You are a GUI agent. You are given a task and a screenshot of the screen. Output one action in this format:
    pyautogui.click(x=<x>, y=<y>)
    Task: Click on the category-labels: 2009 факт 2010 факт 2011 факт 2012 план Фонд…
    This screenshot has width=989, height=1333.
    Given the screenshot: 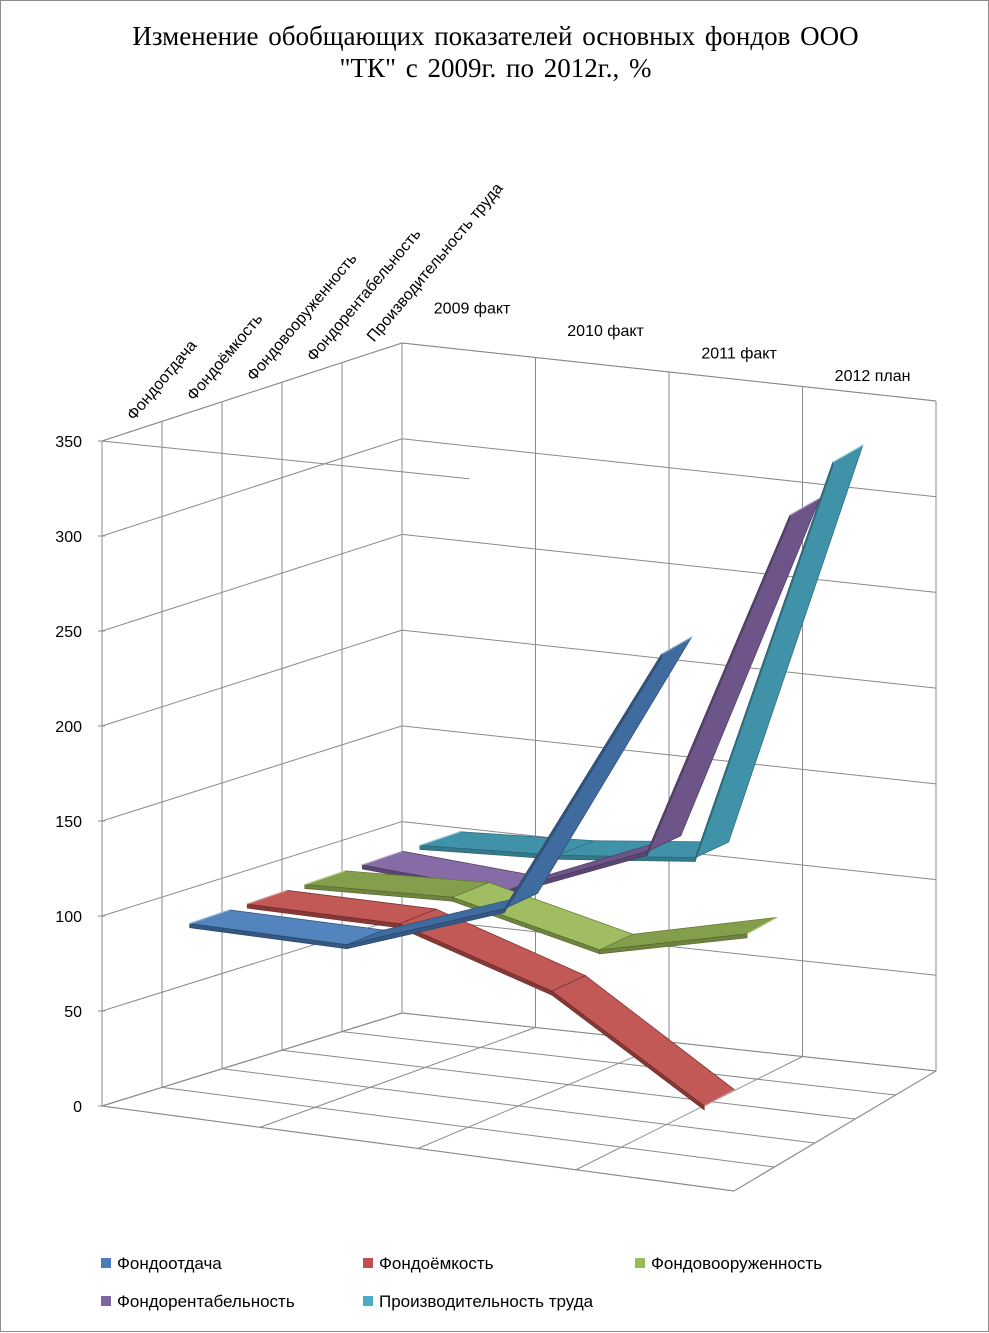 What is the action you would take?
    pyautogui.click(x=517, y=302)
    